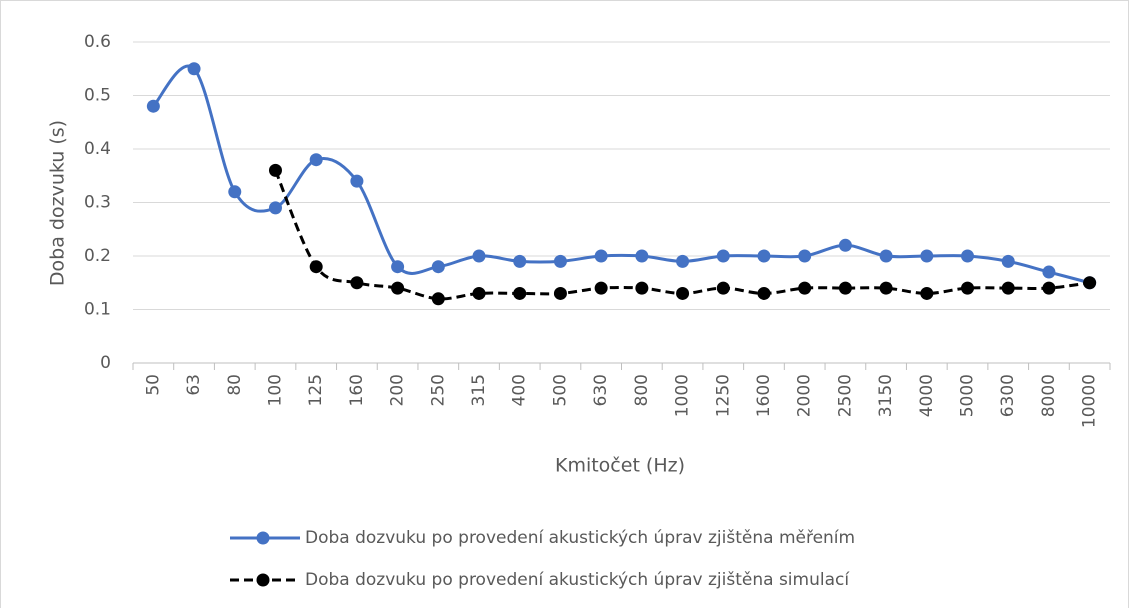 This screenshot has width=1130, height=608. Describe the element at coordinates (97, 42) in the screenshot. I see `y-tick-label: 0.6` at that location.